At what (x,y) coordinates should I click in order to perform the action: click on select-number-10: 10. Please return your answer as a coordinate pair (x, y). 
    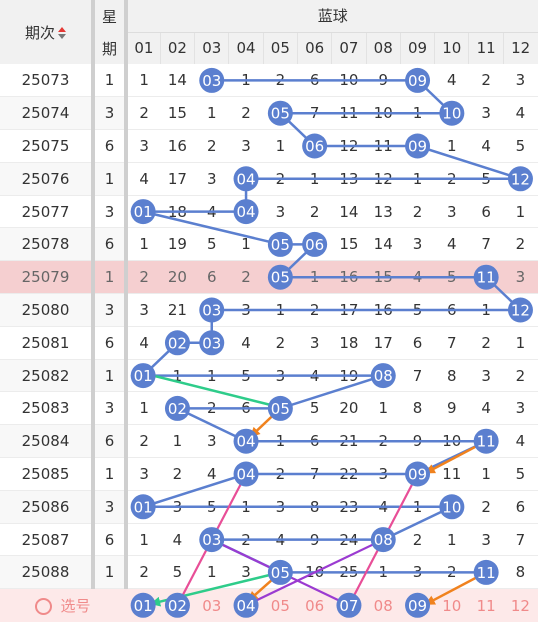
    Looking at the image, I should click on (451, 605).